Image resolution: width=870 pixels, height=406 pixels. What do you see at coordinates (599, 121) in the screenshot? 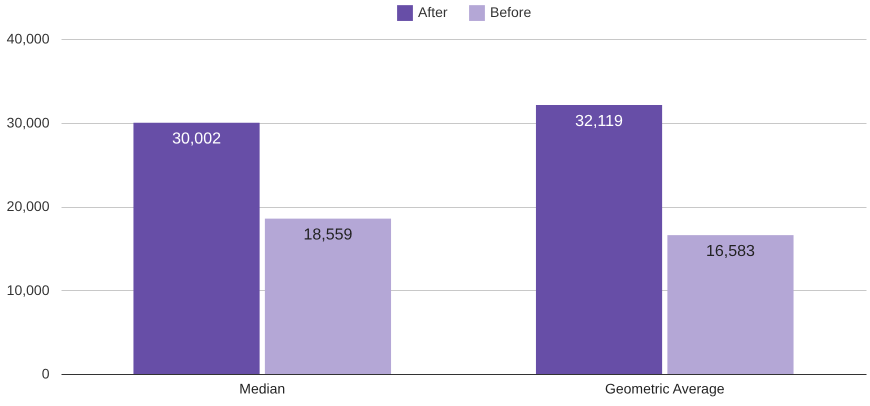
I see `data-label: 32,119` at bounding box center [599, 121].